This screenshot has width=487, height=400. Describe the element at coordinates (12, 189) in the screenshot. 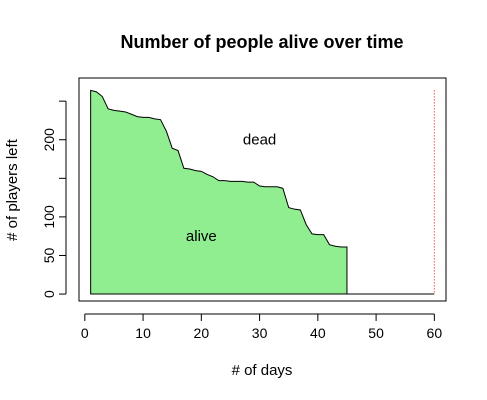

I see `y-axis-label: # of players left` at that location.